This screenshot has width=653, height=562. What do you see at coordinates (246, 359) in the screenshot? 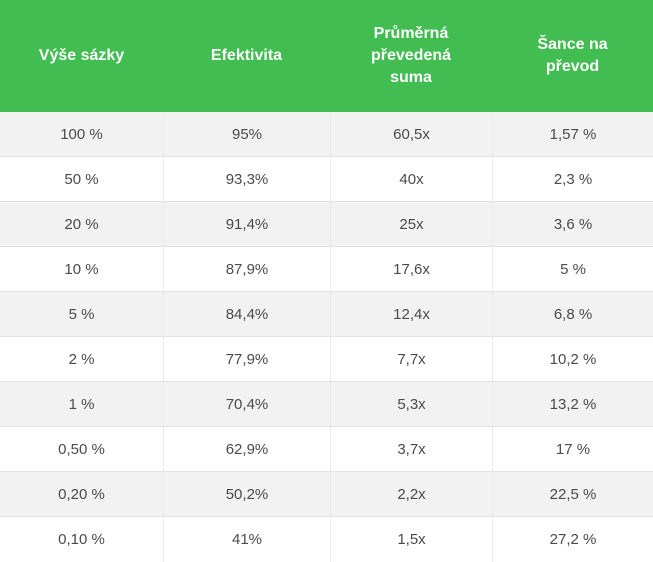
I see `table-cell: 77,9%` at bounding box center [246, 359].